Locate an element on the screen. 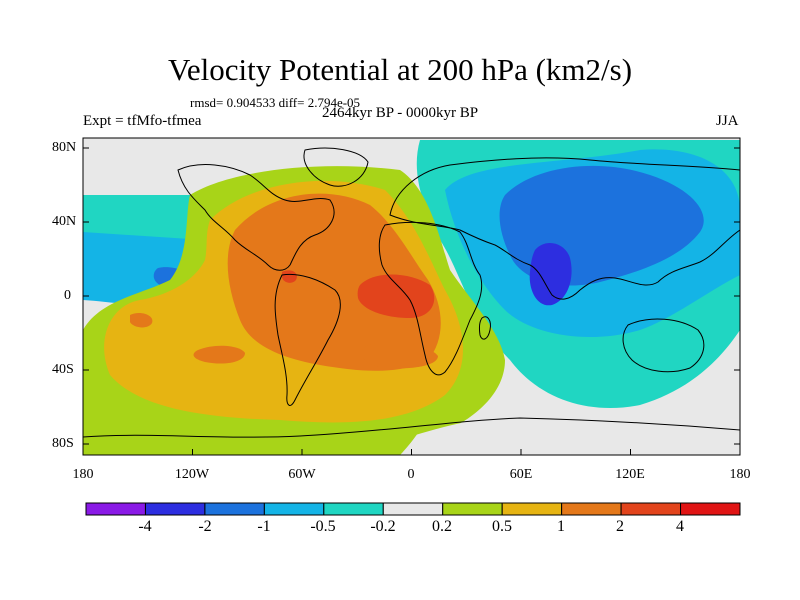  southern-positive-band is located at coordinates (251, 442).